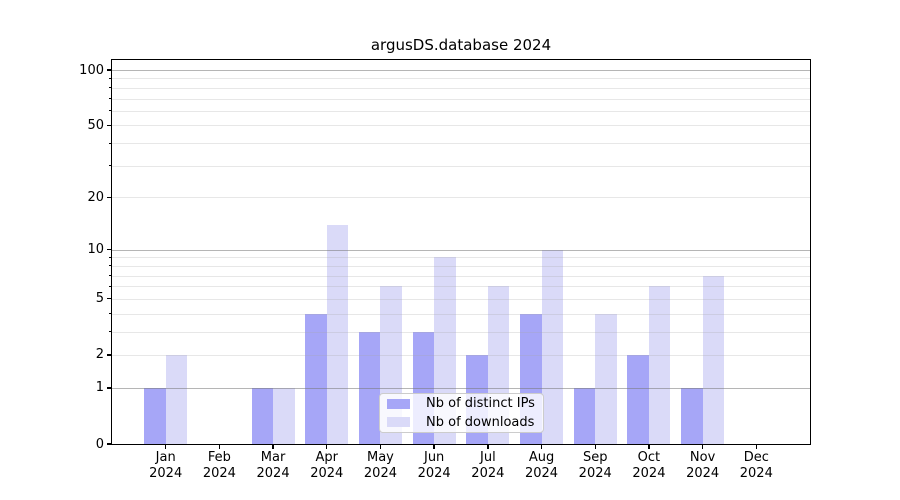 This screenshot has height=500, width=900. Describe the element at coordinates (95, 197) in the screenshot. I see `y-tick-label: 20` at that location.